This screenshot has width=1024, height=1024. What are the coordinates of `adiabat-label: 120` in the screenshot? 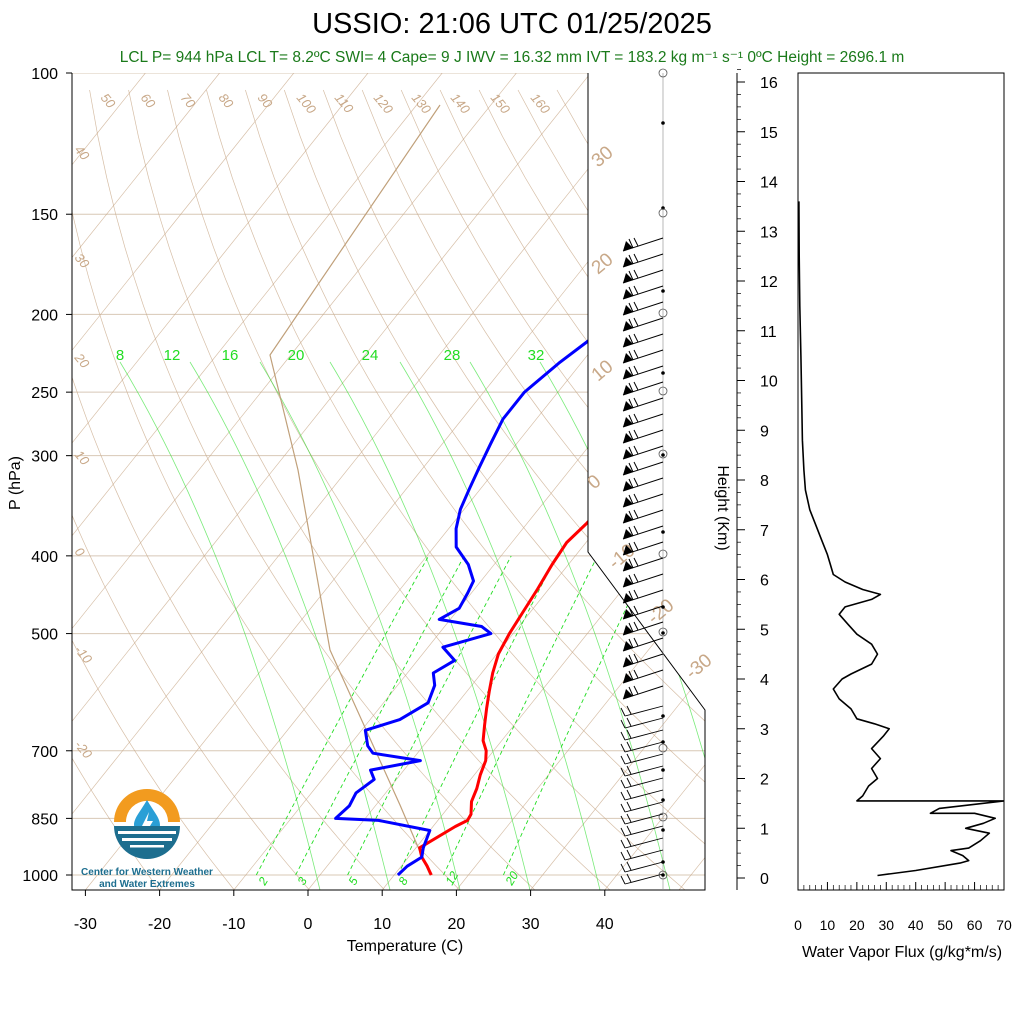 It's located at (384, 103).